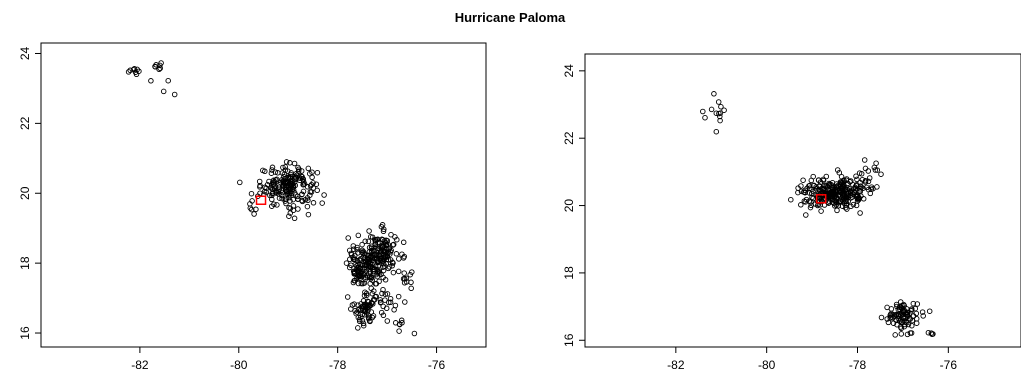  Describe the element at coordinates (510, 17) in the screenshot. I see `figure-title: Hurricane Paloma` at that location.